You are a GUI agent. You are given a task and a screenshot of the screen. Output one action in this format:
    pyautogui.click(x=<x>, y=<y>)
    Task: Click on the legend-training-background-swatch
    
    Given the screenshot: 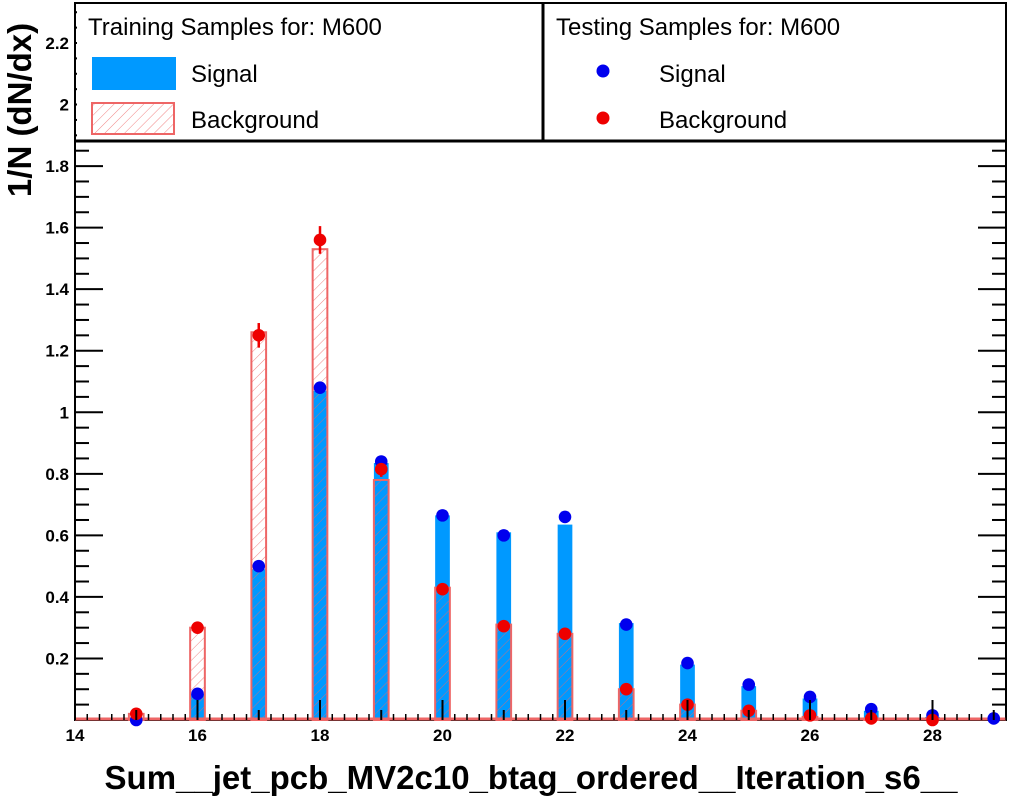 What is the action you would take?
    pyautogui.click(x=133, y=118)
    